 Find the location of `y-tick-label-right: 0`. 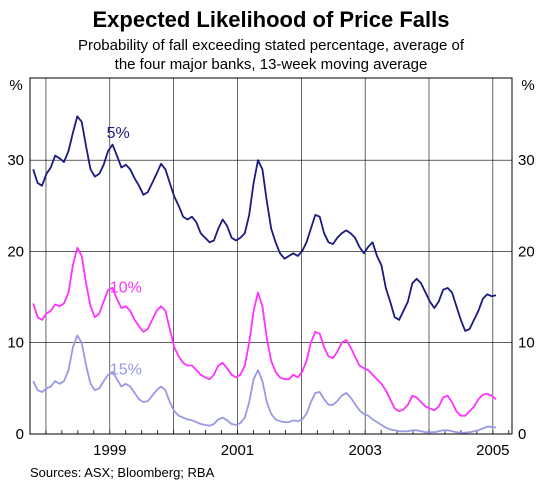

y-tick-label-right: 0 is located at coordinates (522, 434).